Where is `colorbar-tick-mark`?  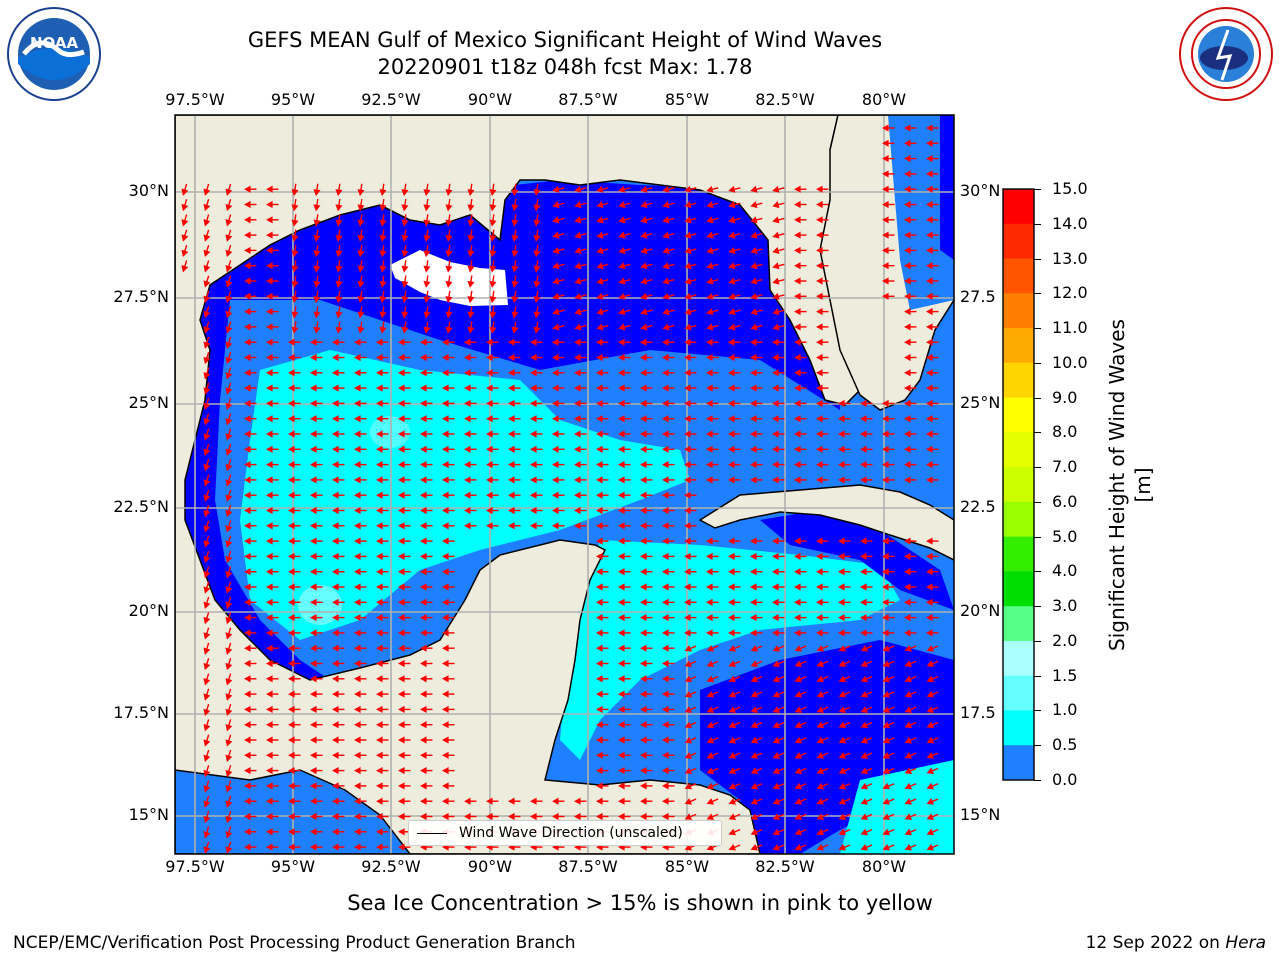
colorbar-tick-mark is located at coordinates (1037, 189).